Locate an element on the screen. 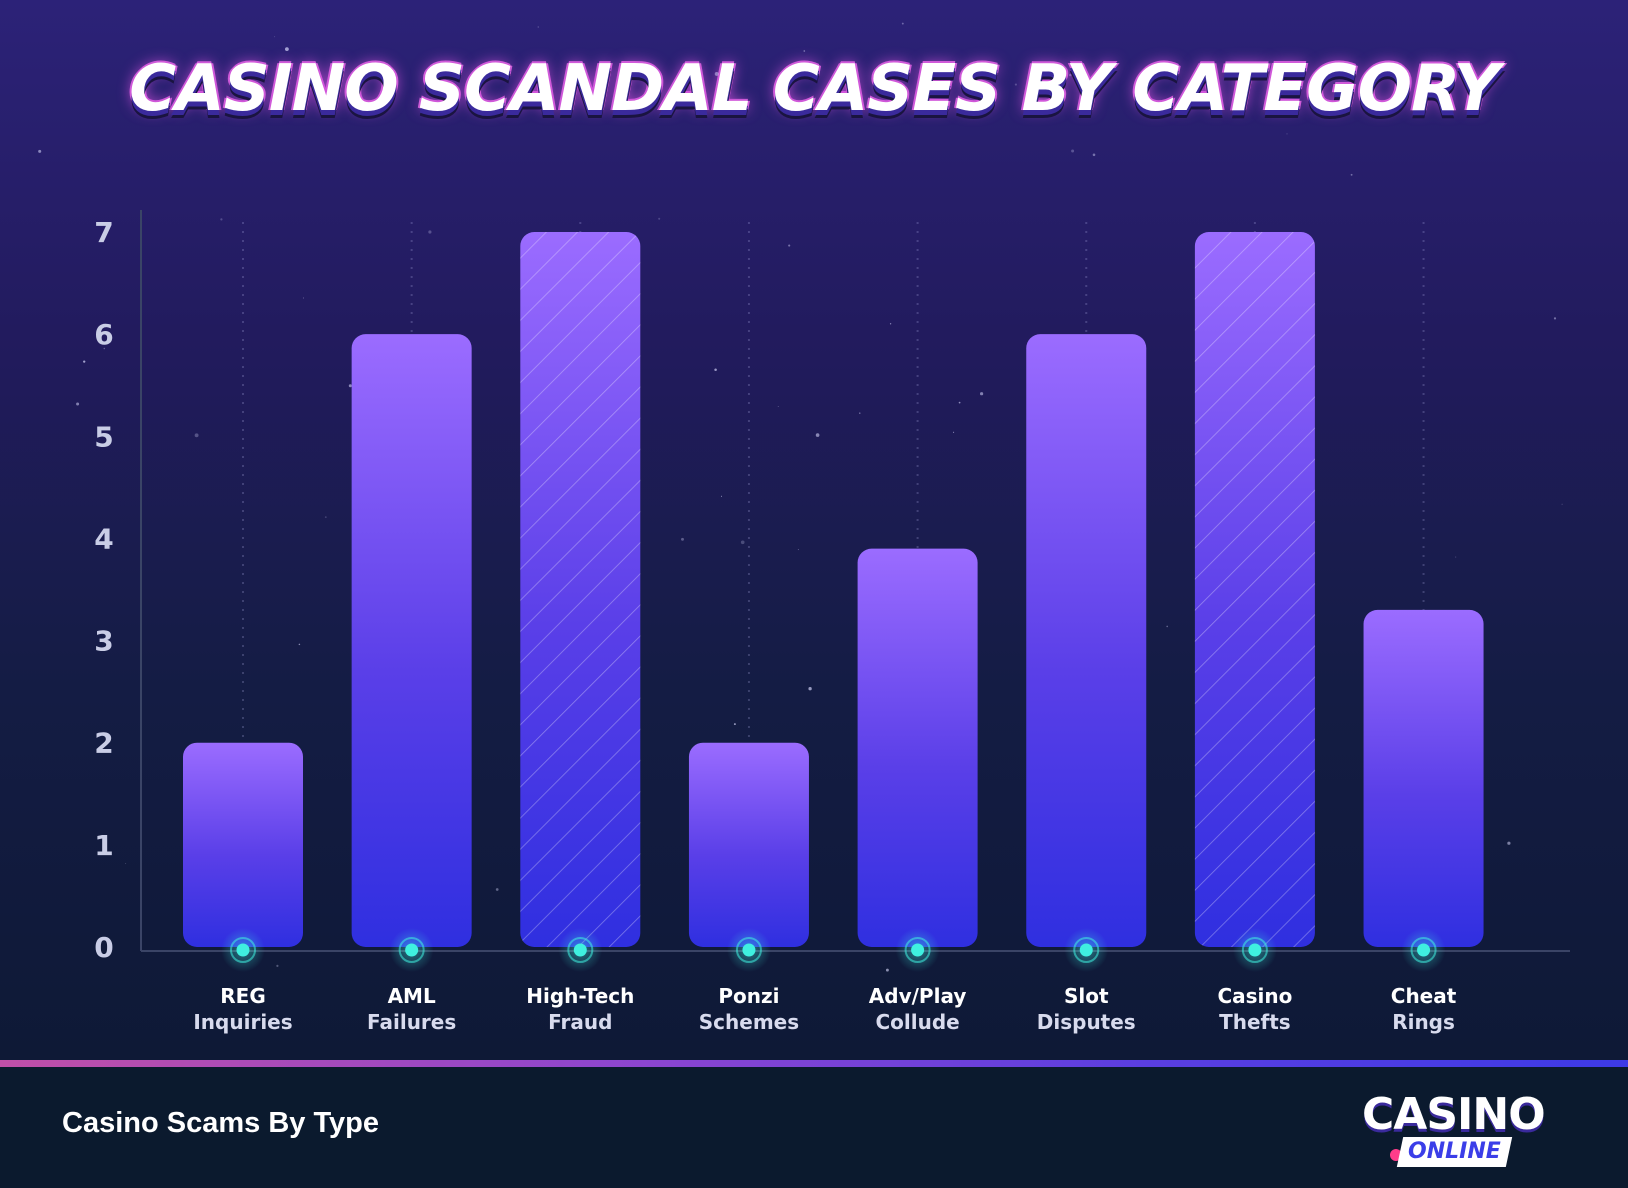 This screenshot has height=1188, width=1628. x-tick-label: Casino is located at coordinates (1254, 996).